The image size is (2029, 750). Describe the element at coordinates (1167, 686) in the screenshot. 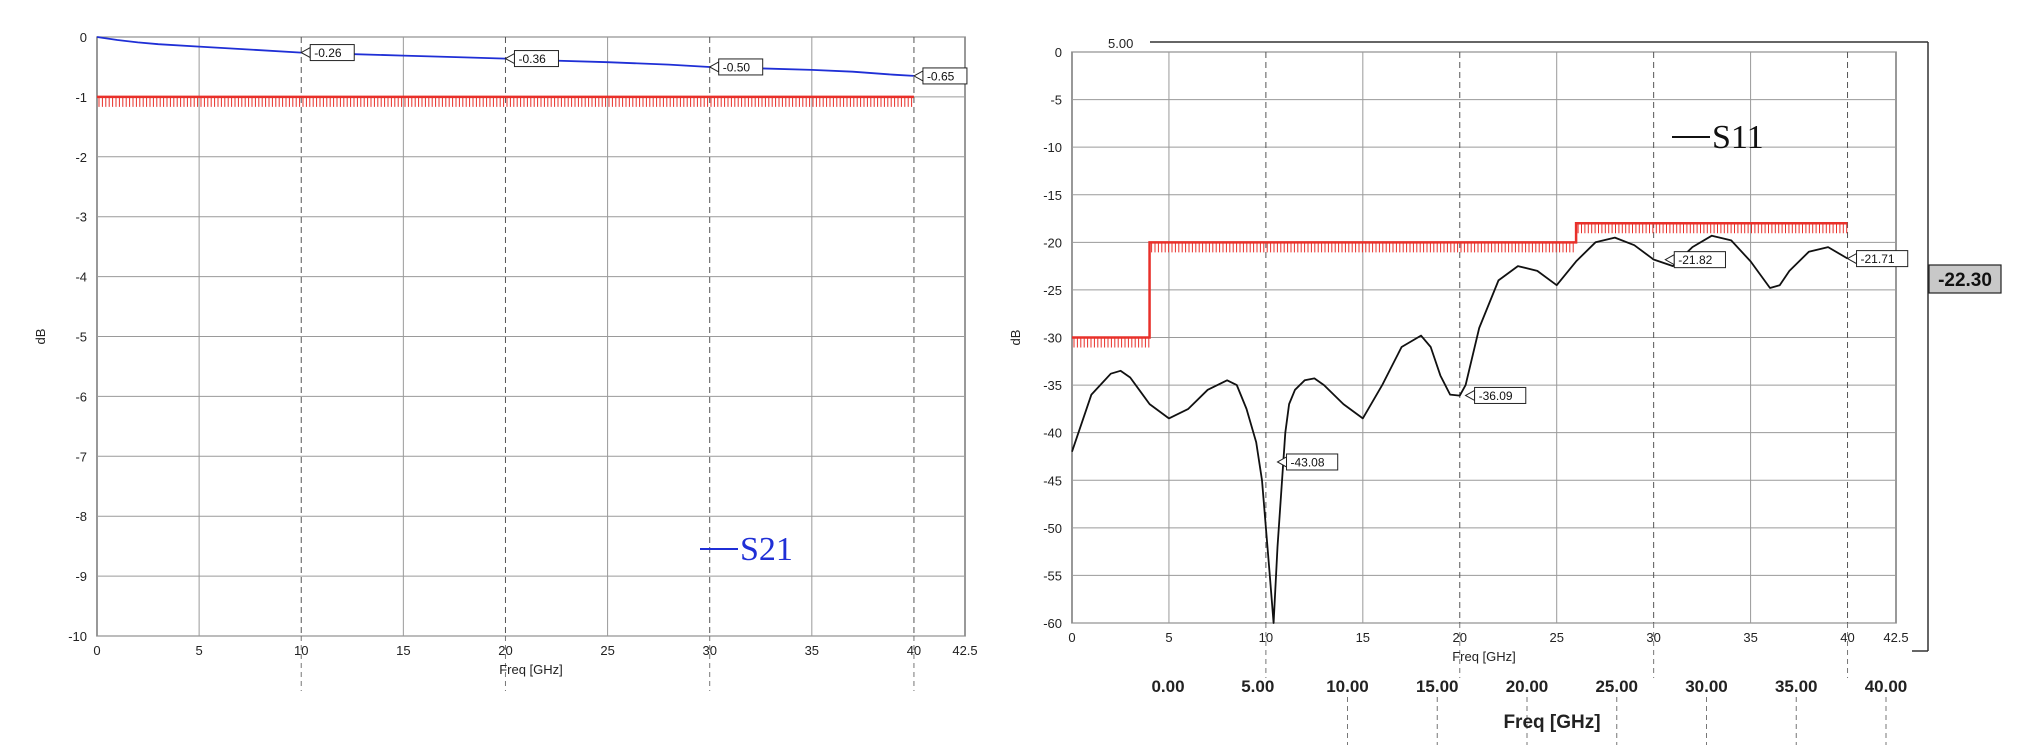

I see `underlay-x-tick-label: 0.00` at that location.